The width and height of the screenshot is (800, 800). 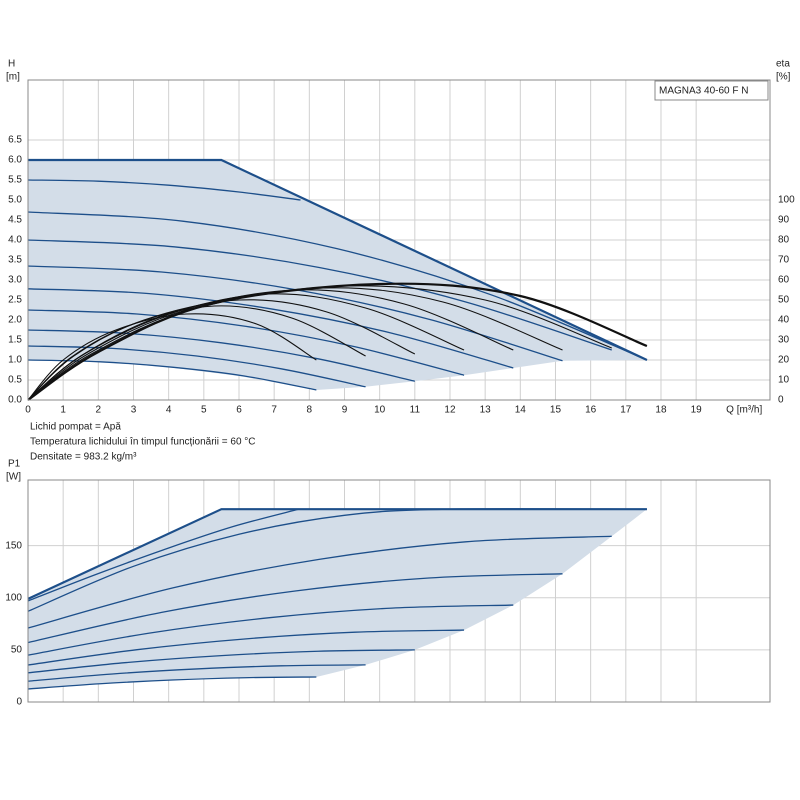 I want to click on y-tick-label: 0.0, so click(x=15, y=400).